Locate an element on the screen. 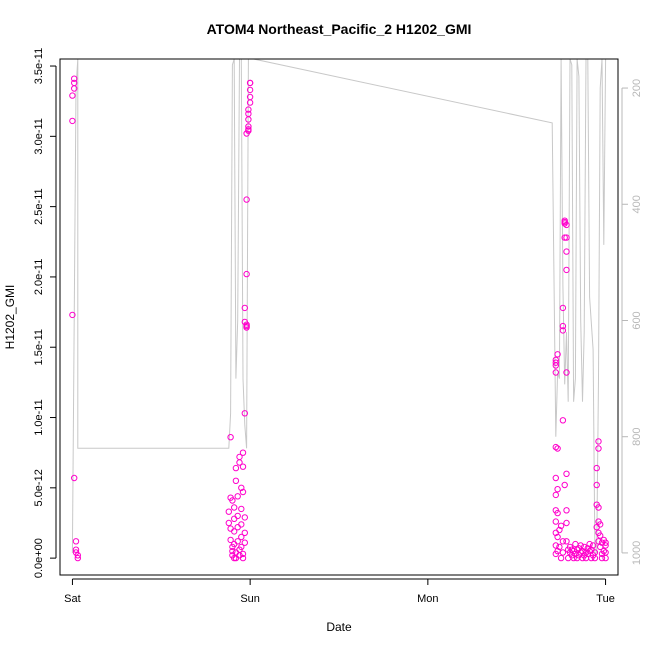 This screenshot has width=650, height=650. y-tick-label: 5.0e-12 is located at coordinates (39, 487).